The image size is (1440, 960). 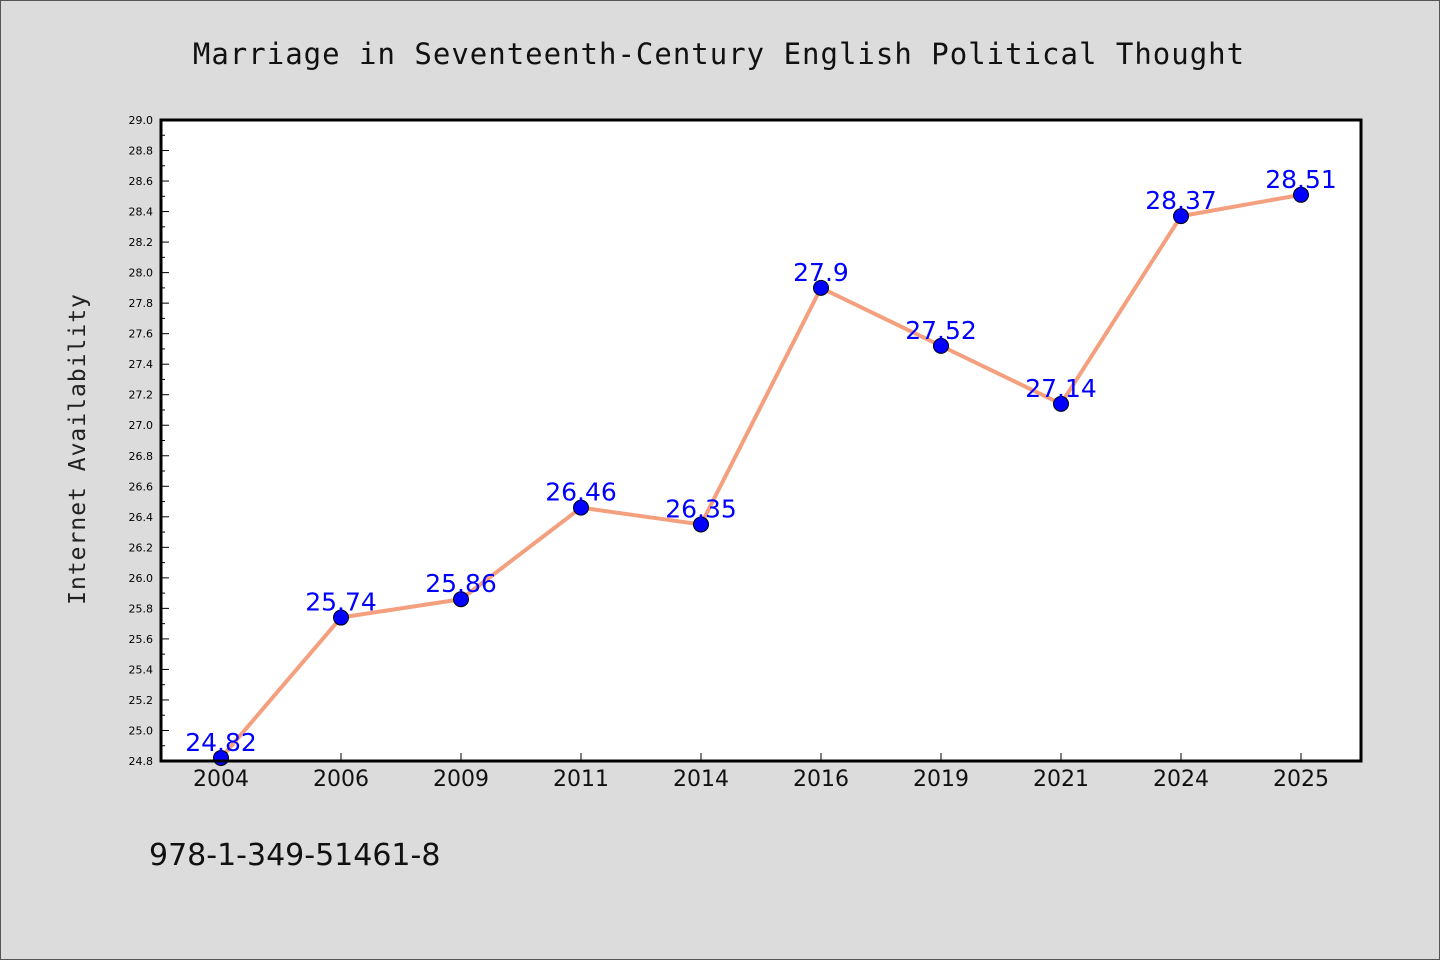 I want to click on x-tick-label: 2025, so click(x=1301, y=779).